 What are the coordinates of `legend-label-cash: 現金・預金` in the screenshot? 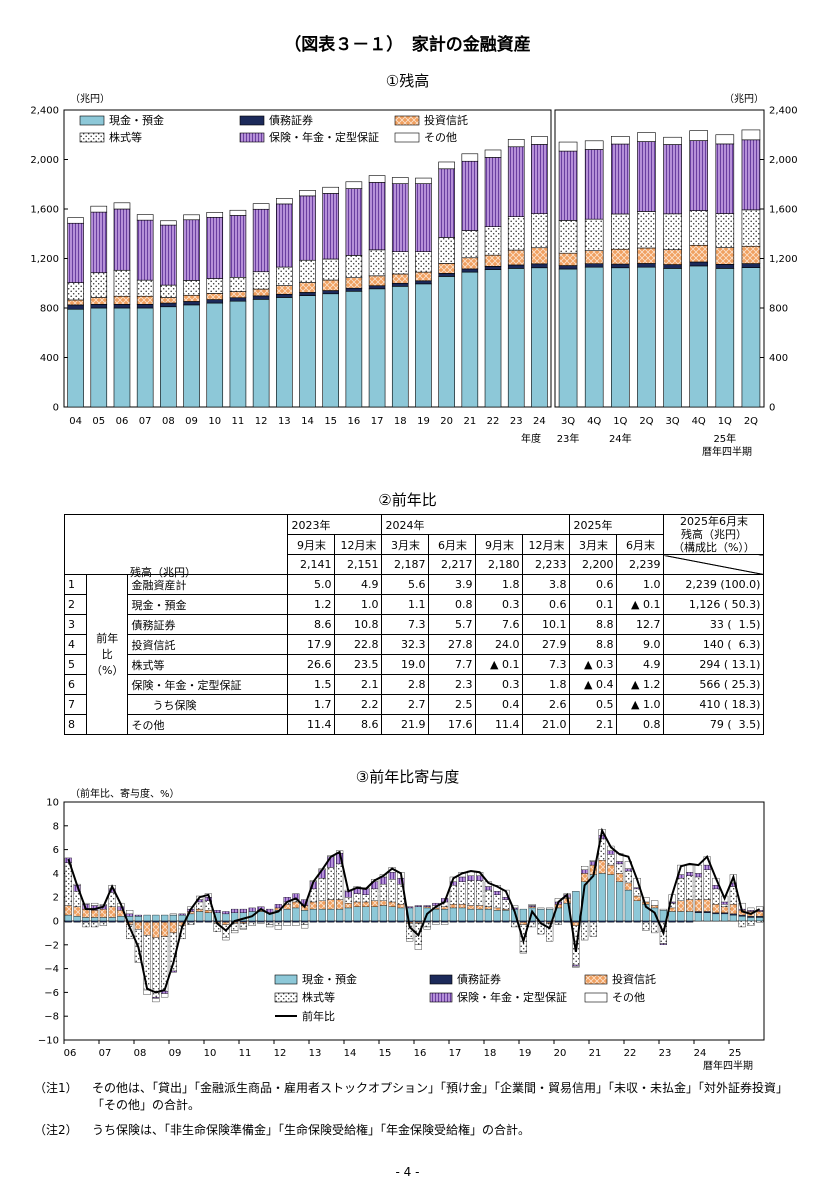 It's located at (136, 120).